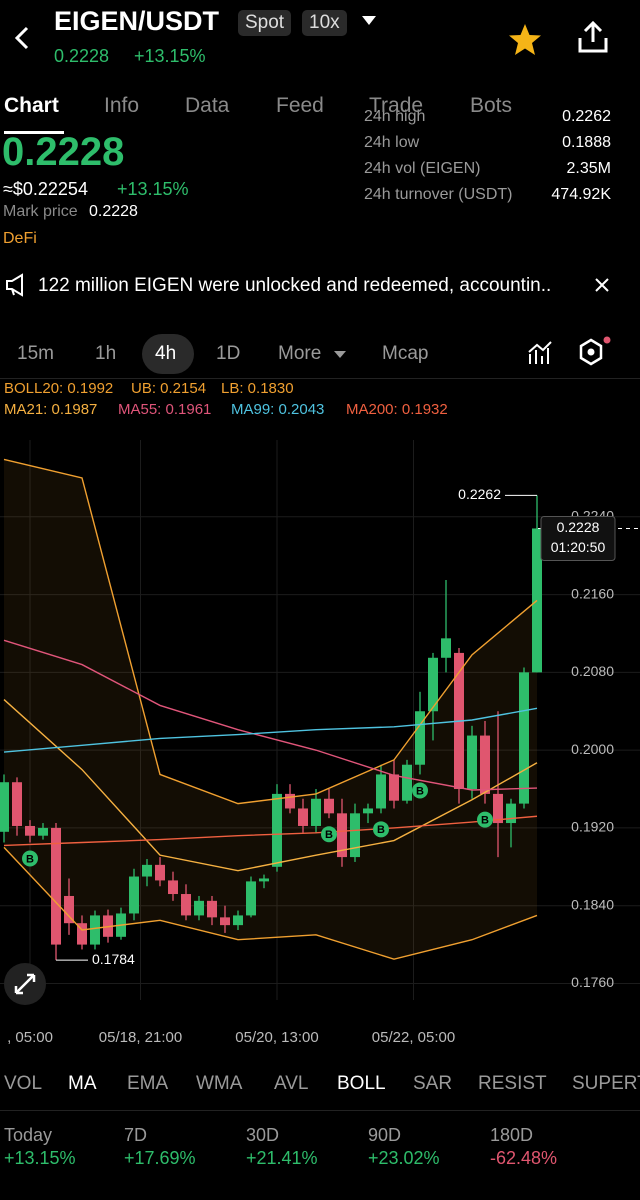 The width and height of the screenshot is (640, 1200). I want to click on last-price-box, so click(578, 538).